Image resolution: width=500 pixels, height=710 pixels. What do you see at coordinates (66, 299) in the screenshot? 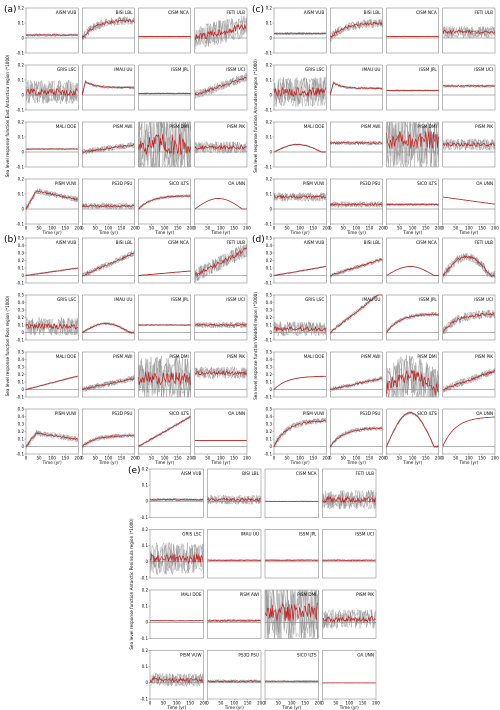
I see `subplot-model-label: GRIS LSC` at bounding box center [66, 299].